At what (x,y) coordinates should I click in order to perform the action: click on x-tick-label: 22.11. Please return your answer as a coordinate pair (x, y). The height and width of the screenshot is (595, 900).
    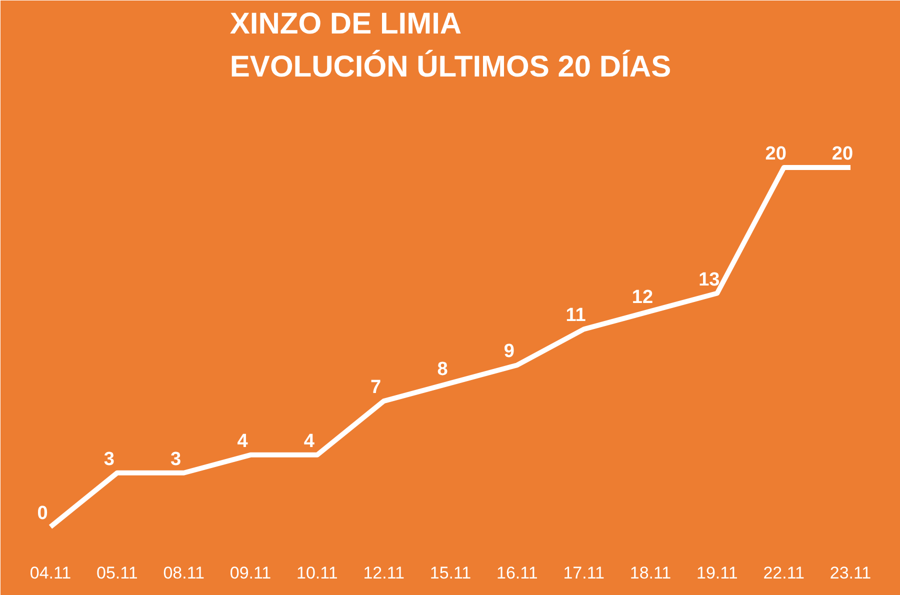
    Looking at the image, I should click on (783, 573).